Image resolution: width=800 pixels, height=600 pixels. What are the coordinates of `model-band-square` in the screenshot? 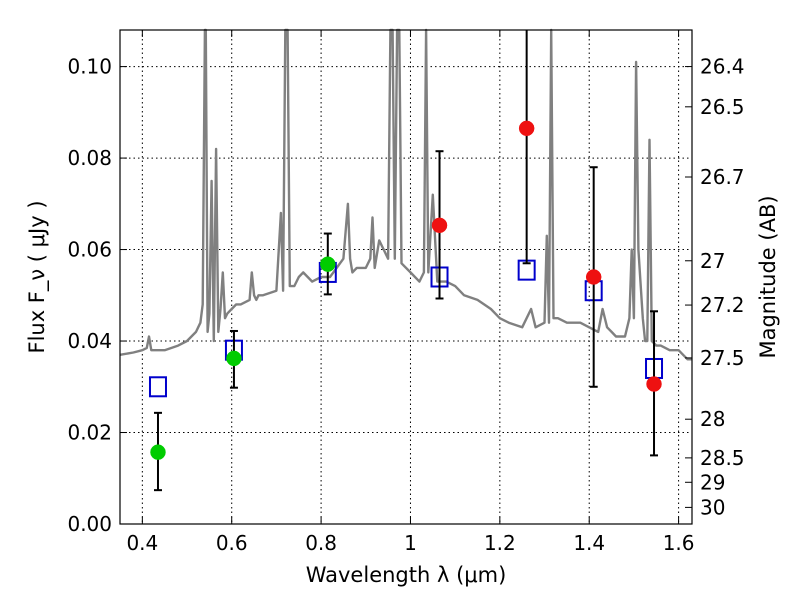 It's located at (157, 387).